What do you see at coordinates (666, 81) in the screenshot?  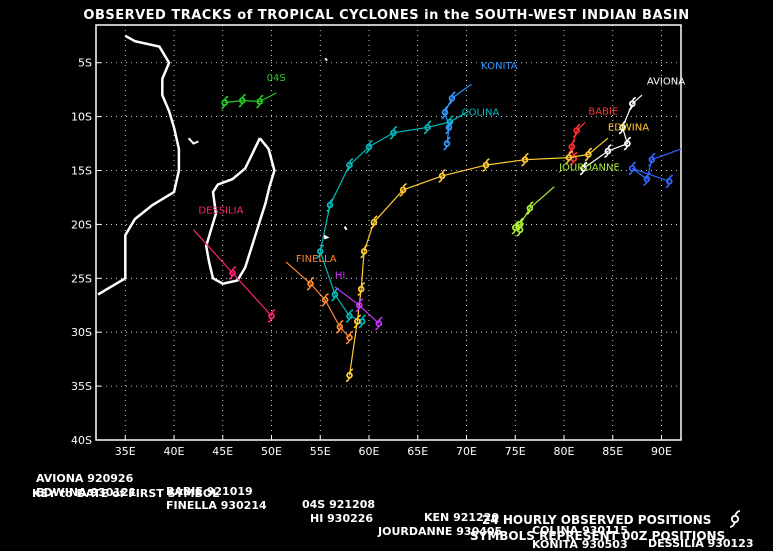 I see `track-label-aviona: AVIONA` at bounding box center [666, 81].